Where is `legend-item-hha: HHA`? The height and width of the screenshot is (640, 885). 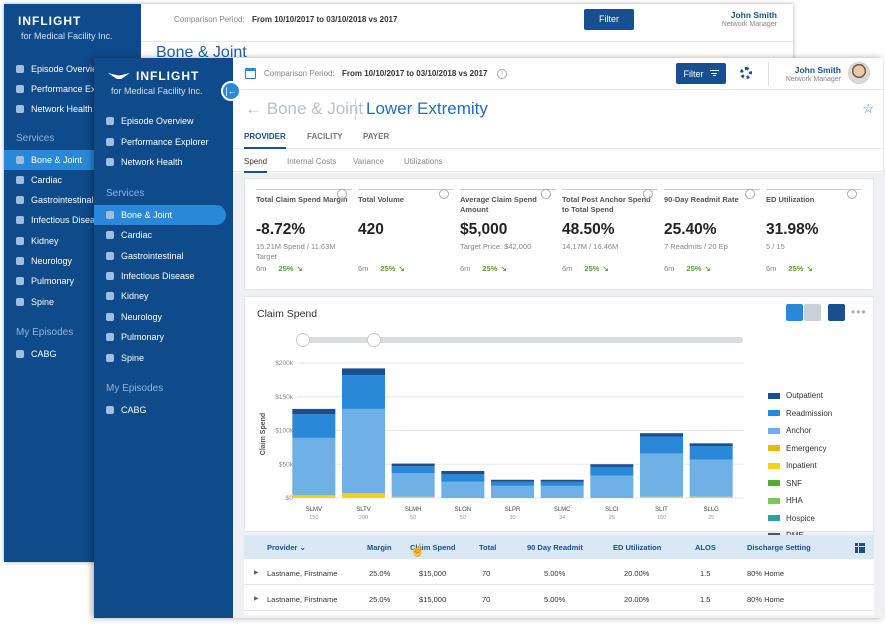 legend-item-hha: HHA is located at coordinates (800, 501).